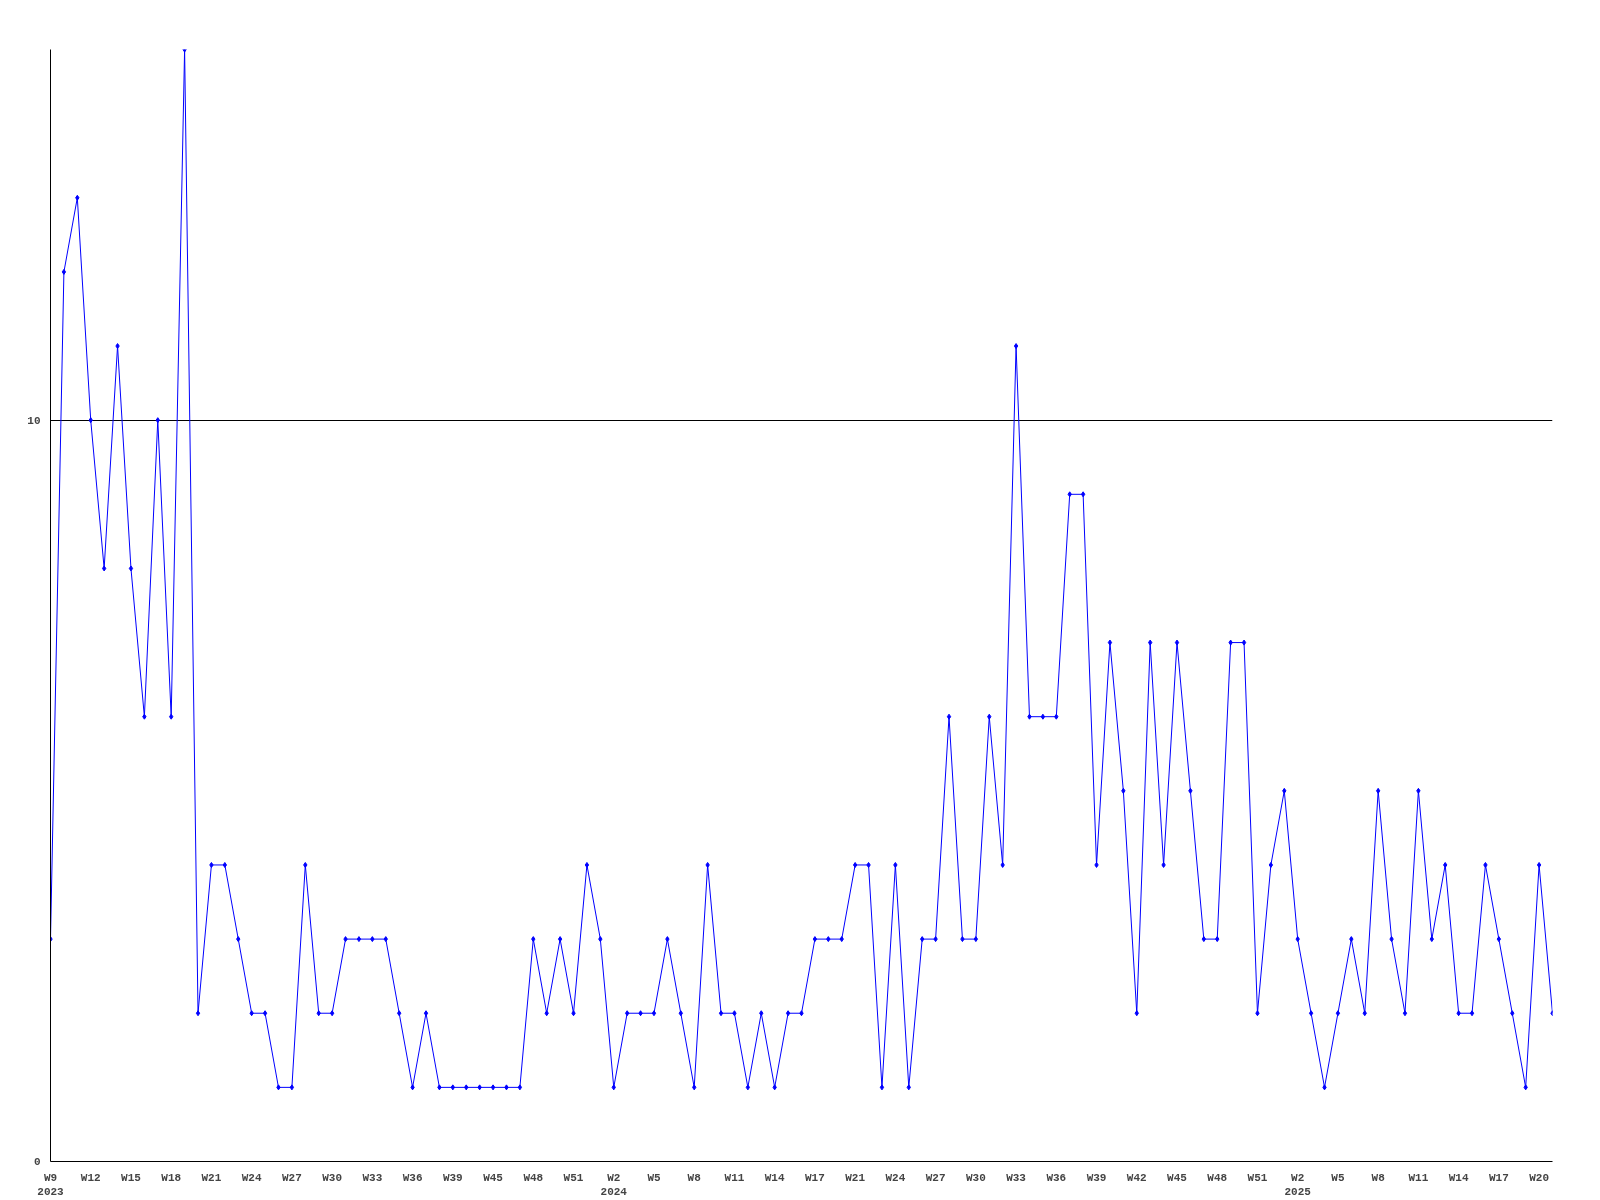  Describe the element at coordinates (171, 1177) in the screenshot. I see `x-tick-label: W18` at that location.